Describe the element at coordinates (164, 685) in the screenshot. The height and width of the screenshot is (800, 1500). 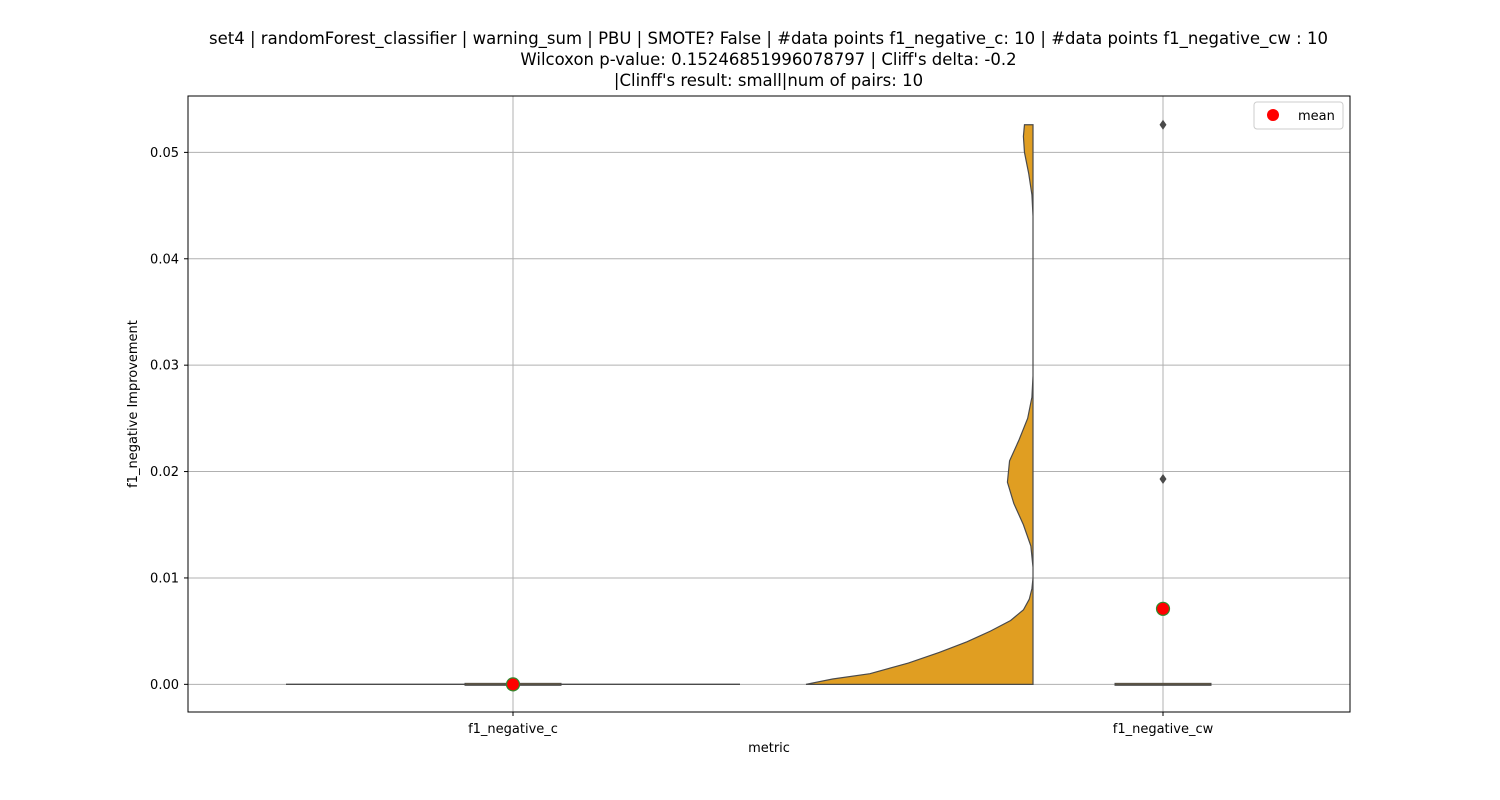
I see `y-tick-label: 0.00` at that location.